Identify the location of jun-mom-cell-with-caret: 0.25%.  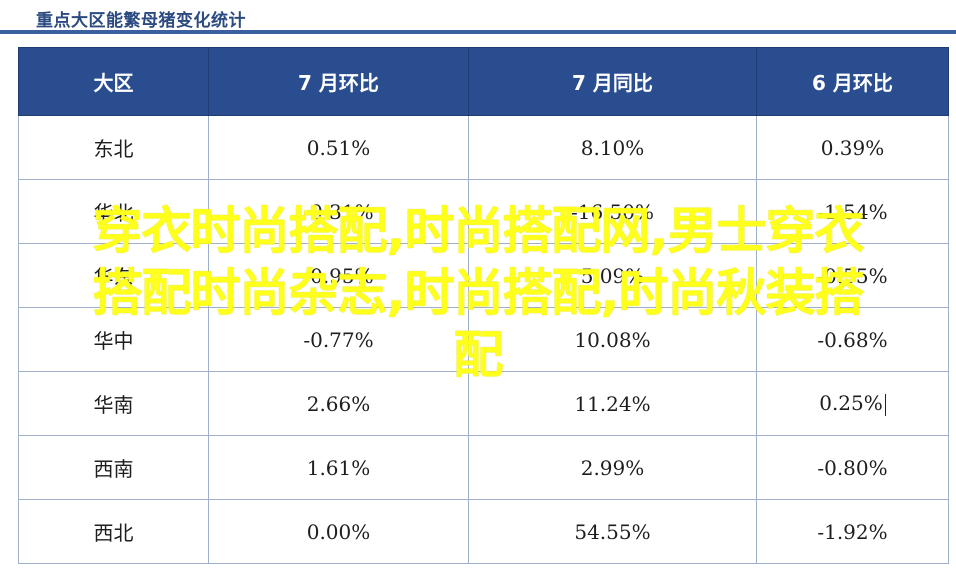
(852, 403).